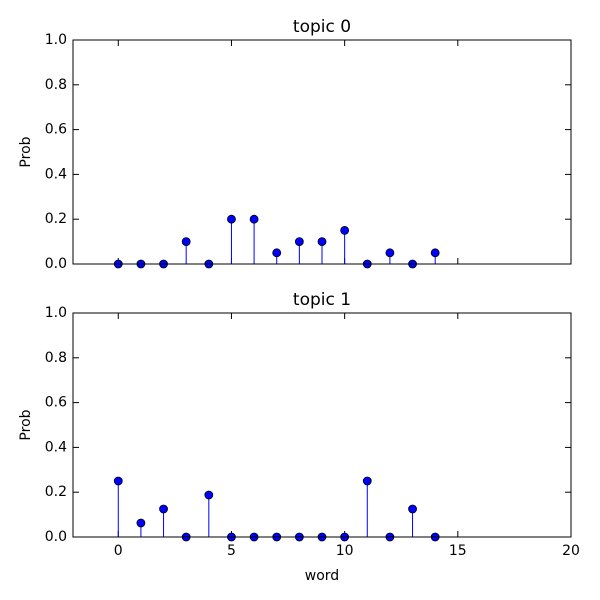 This screenshot has width=600, height=600. Describe the element at coordinates (118, 551) in the screenshot. I see `x-tick-label: 0` at that location.